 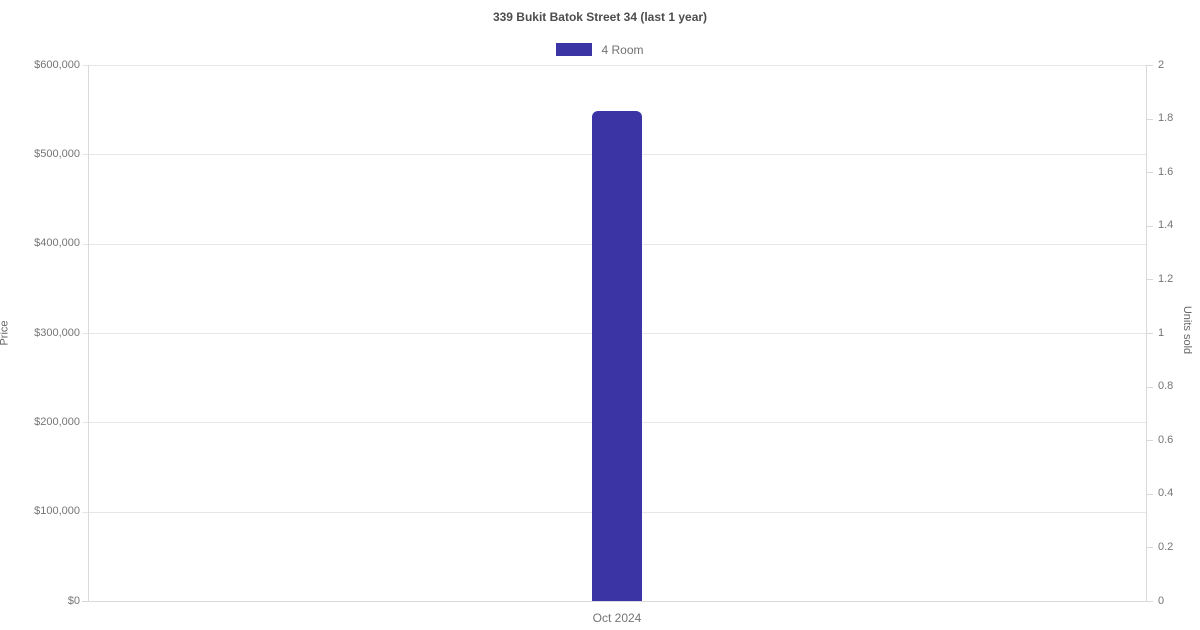 What do you see at coordinates (622, 49) in the screenshot?
I see `legend-label: 4 Room` at bounding box center [622, 49].